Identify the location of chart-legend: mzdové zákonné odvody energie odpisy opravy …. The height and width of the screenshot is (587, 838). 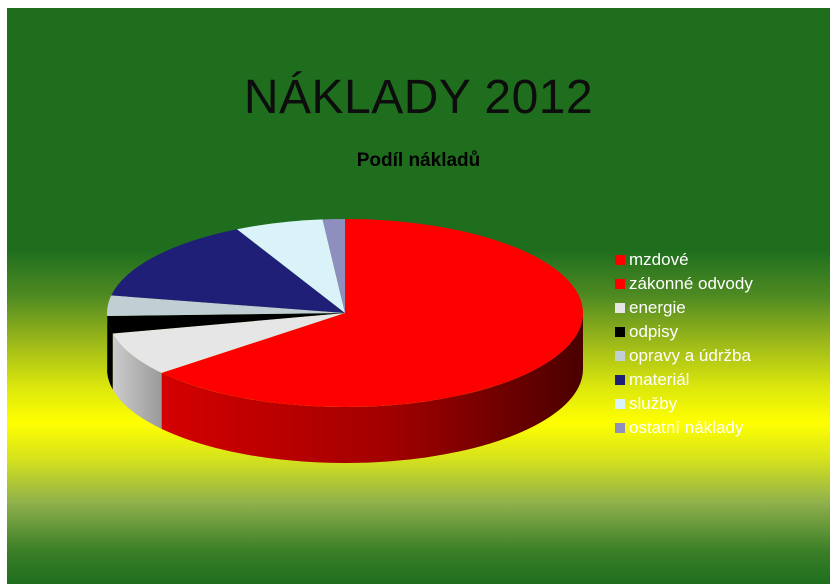
(722, 344).